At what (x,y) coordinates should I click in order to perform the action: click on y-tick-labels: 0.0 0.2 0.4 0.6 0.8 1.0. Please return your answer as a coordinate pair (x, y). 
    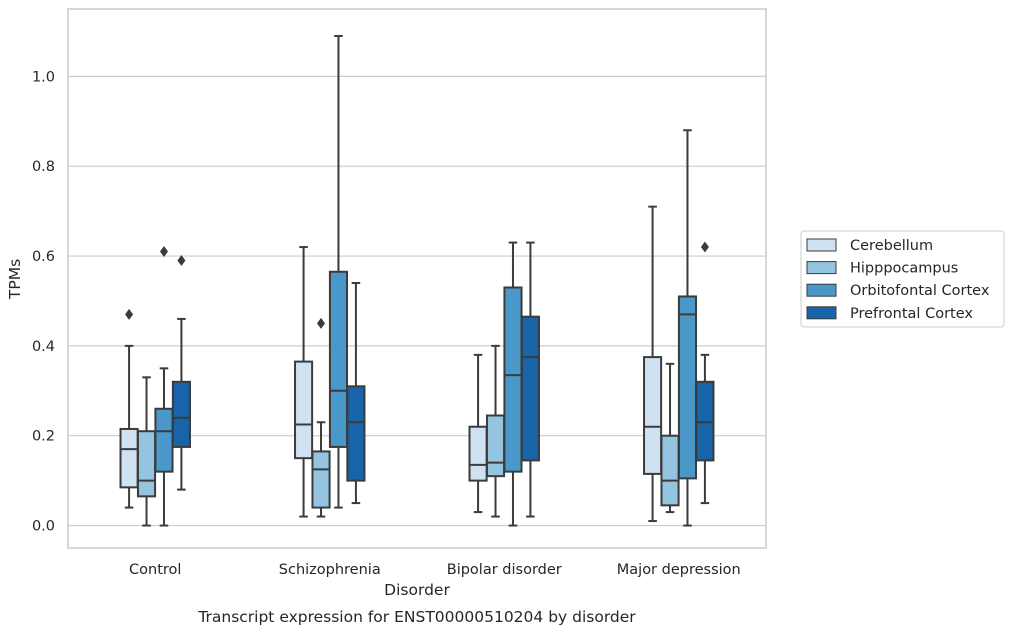
    Looking at the image, I should click on (43, 301).